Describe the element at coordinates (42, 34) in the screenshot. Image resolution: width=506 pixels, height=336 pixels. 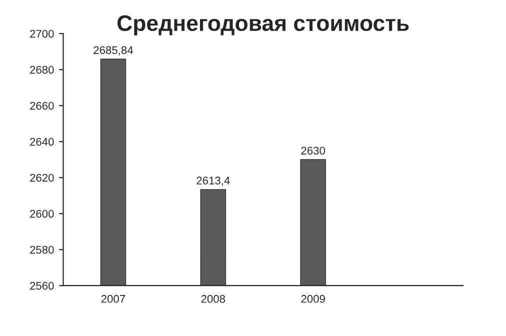
I see `y-tick-label: 2700` at that location.